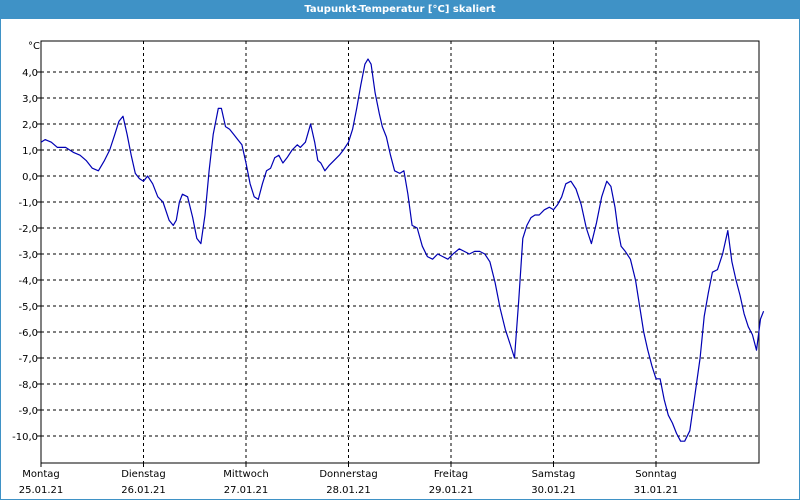 The width and height of the screenshot is (800, 500). Describe the element at coordinates (28, 229) in the screenshot. I see `y-tick-label: -2,0` at that location.